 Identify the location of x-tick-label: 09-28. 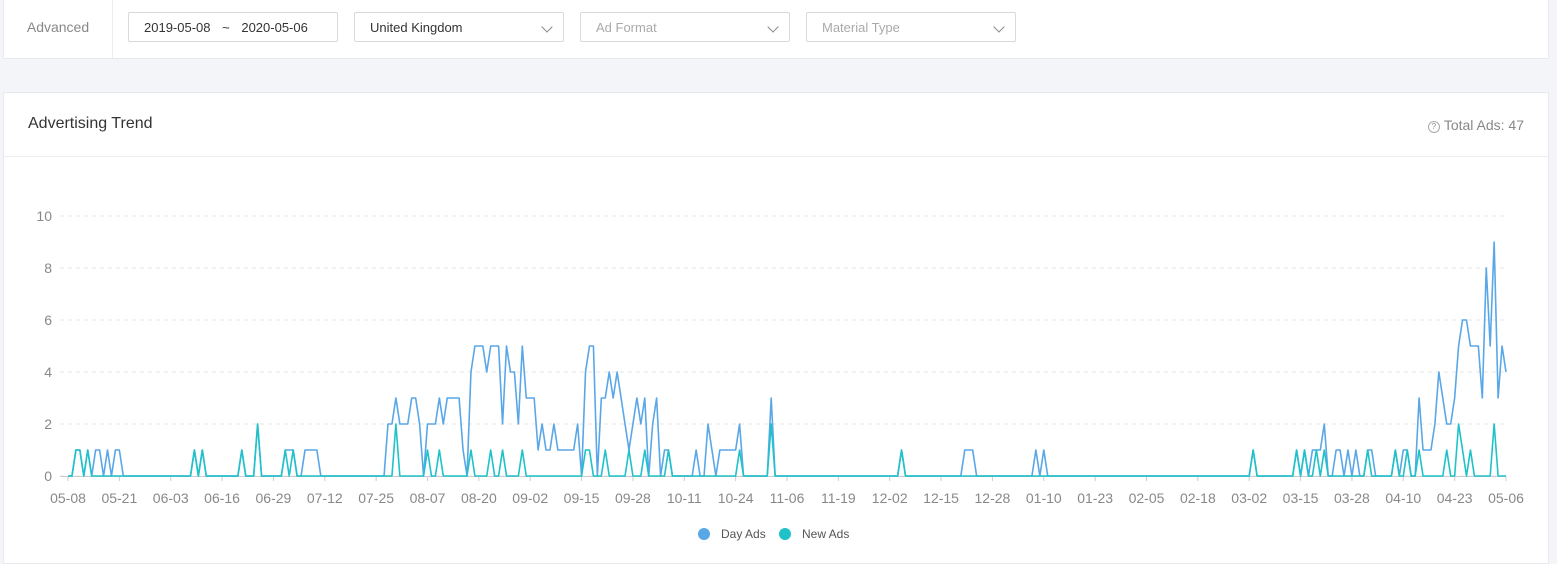
(633, 498).